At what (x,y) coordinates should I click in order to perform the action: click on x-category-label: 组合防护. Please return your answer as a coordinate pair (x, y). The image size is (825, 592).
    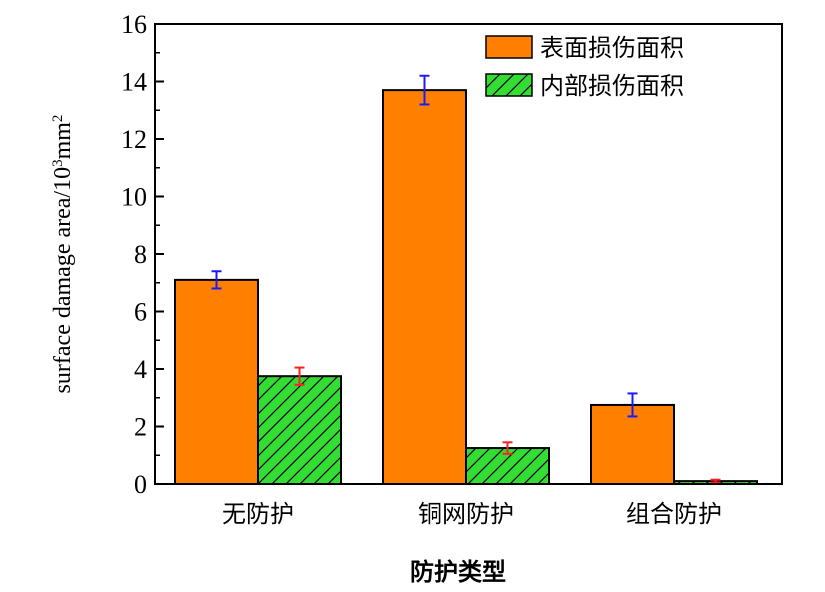
    Looking at the image, I should click on (674, 514).